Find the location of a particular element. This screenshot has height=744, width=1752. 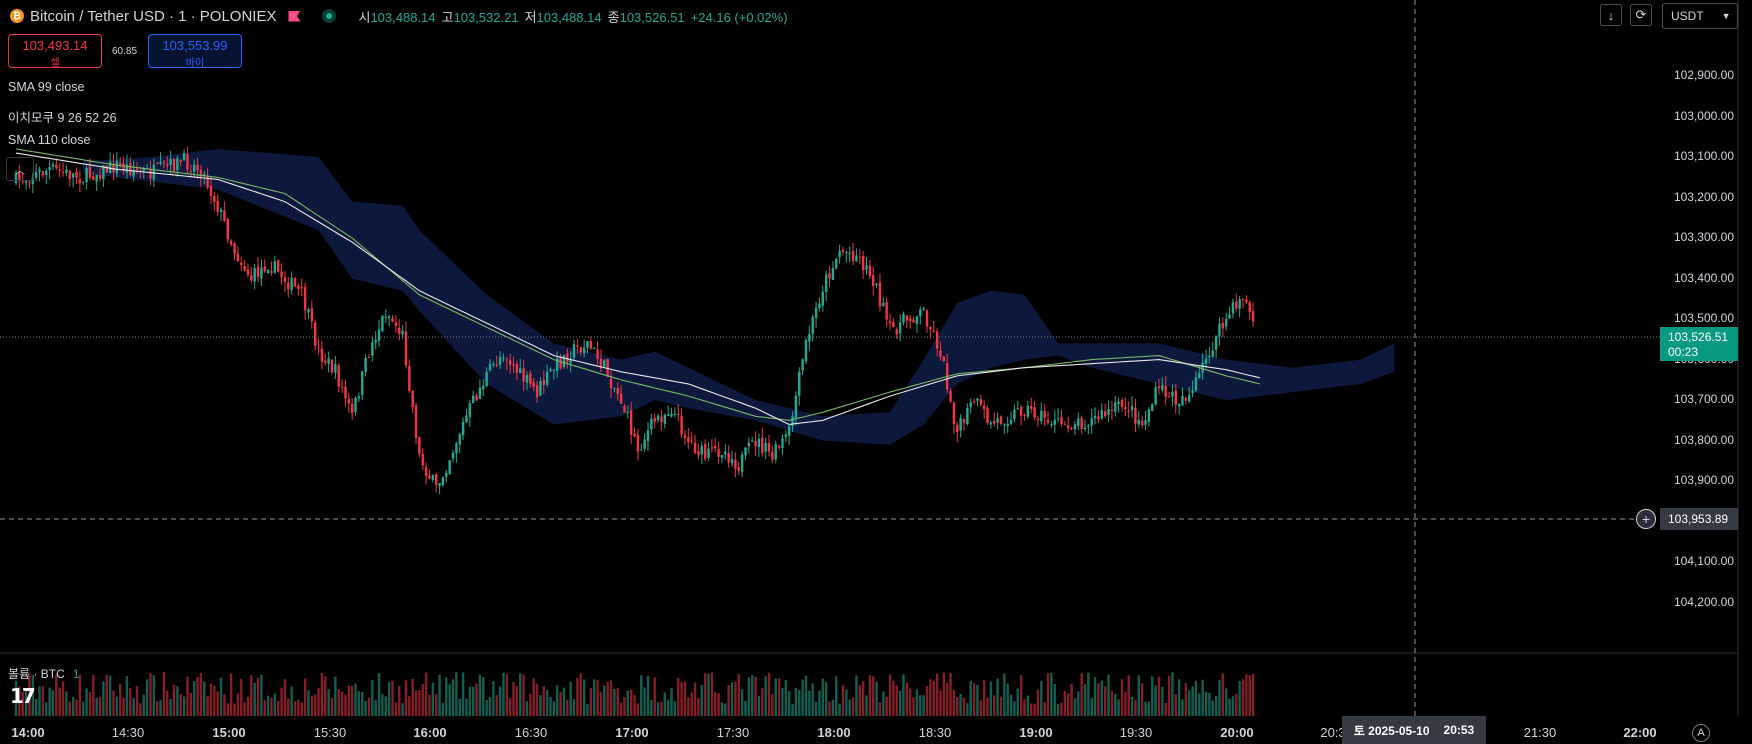

symbol-title: Bitcoin / Tether USD · 1 · POLONIEX is located at coordinates (153, 16).